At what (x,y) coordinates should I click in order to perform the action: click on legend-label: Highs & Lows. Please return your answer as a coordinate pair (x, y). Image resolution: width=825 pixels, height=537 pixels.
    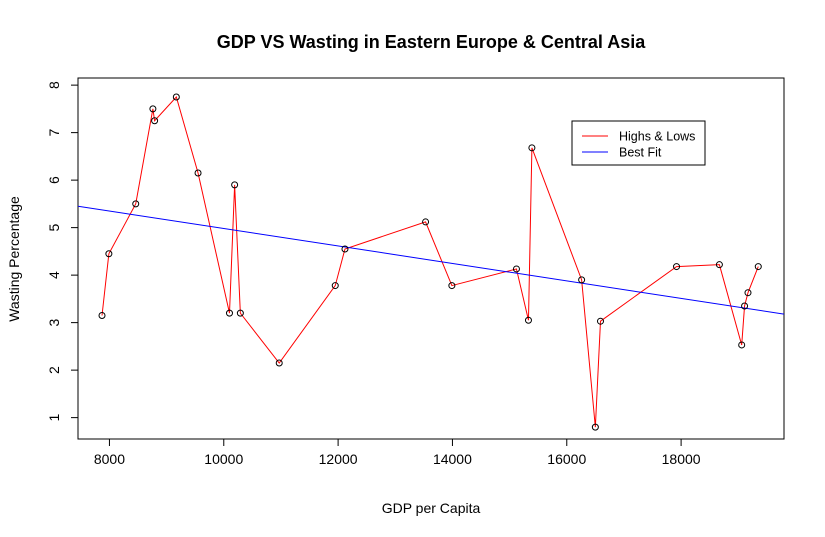
    Looking at the image, I should click on (657, 137).